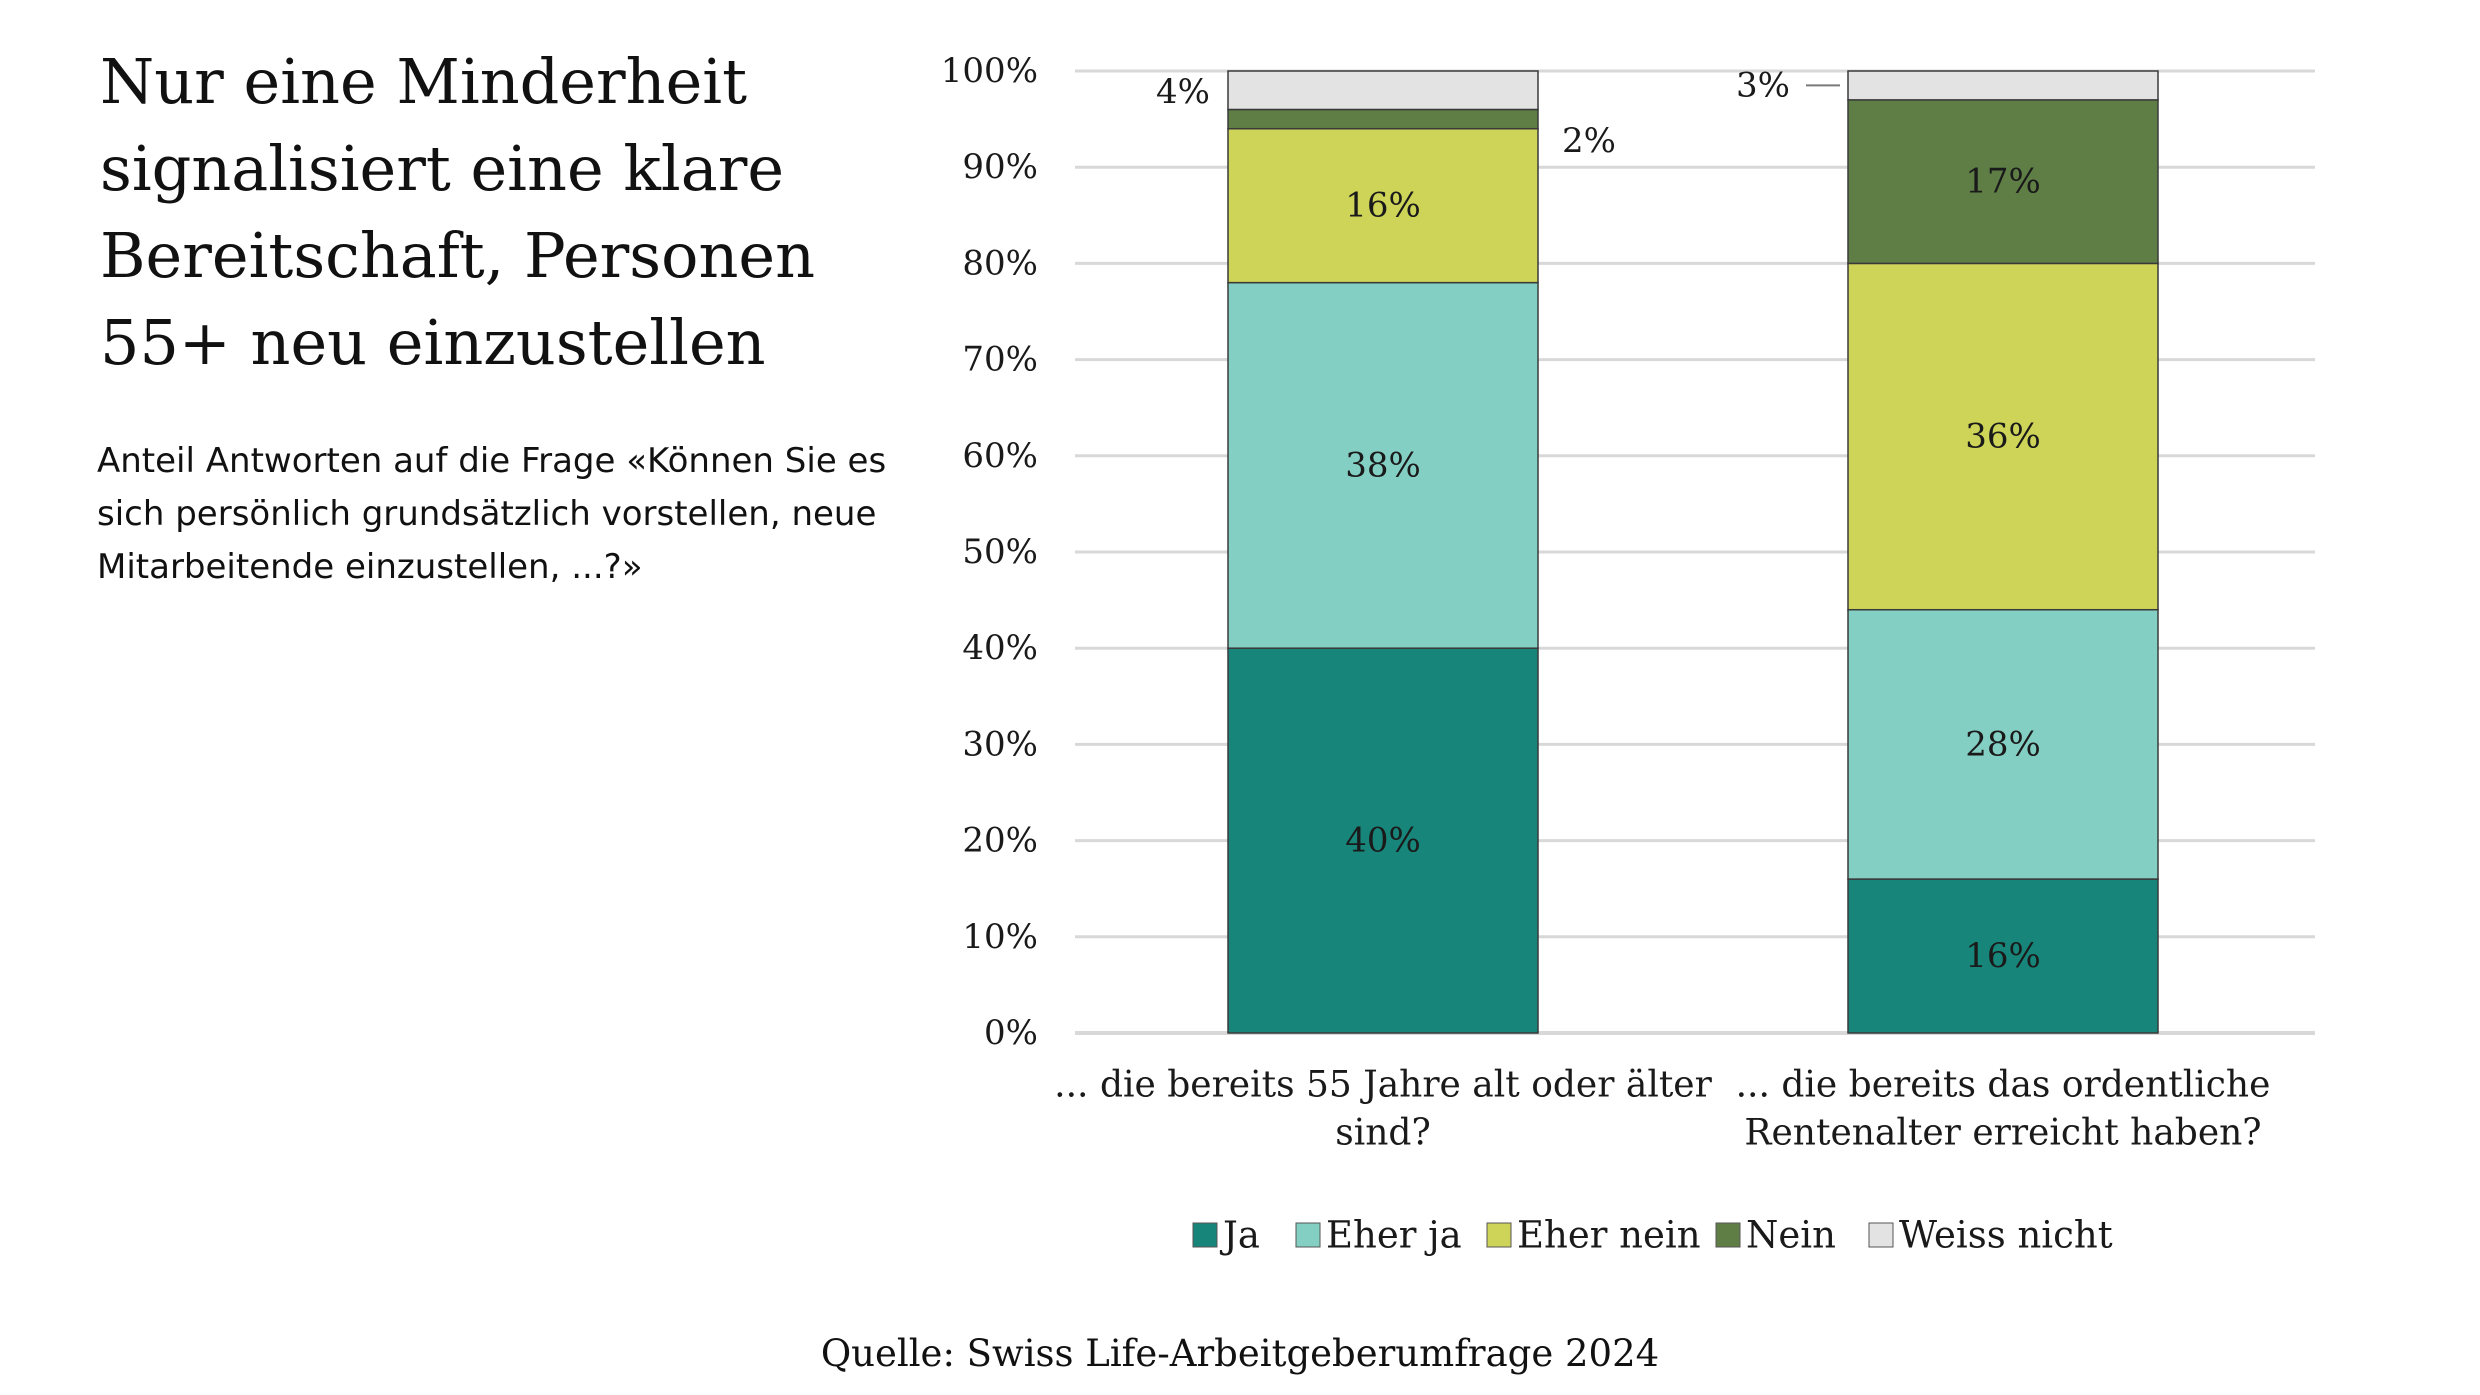 The width and height of the screenshot is (2480, 1395). What do you see at coordinates (1000, 648) in the screenshot?
I see `y-tick-label: 40%` at bounding box center [1000, 648].